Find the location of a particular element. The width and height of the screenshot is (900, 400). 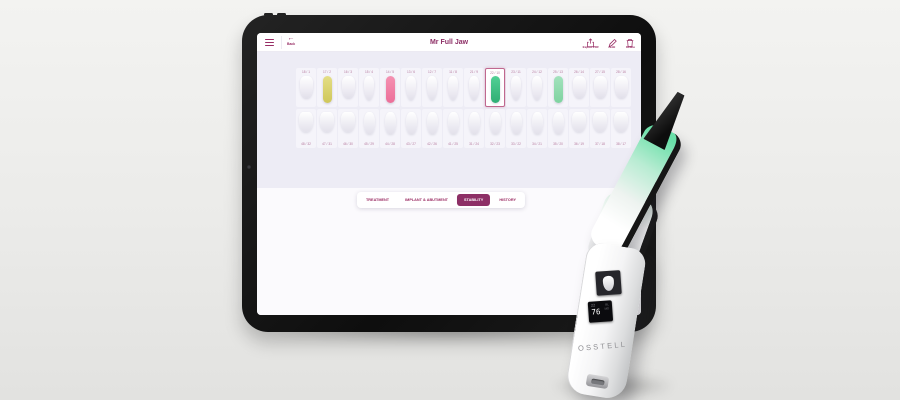

tooth-cell: 28 / 16 is located at coordinates (621, 87).